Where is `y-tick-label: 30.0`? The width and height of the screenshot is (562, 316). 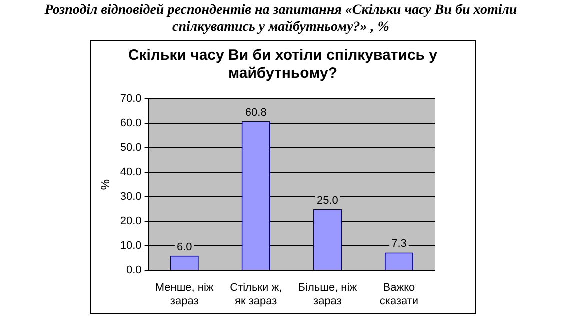
y-tick-label: 30.0 is located at coordinates (131, 197).